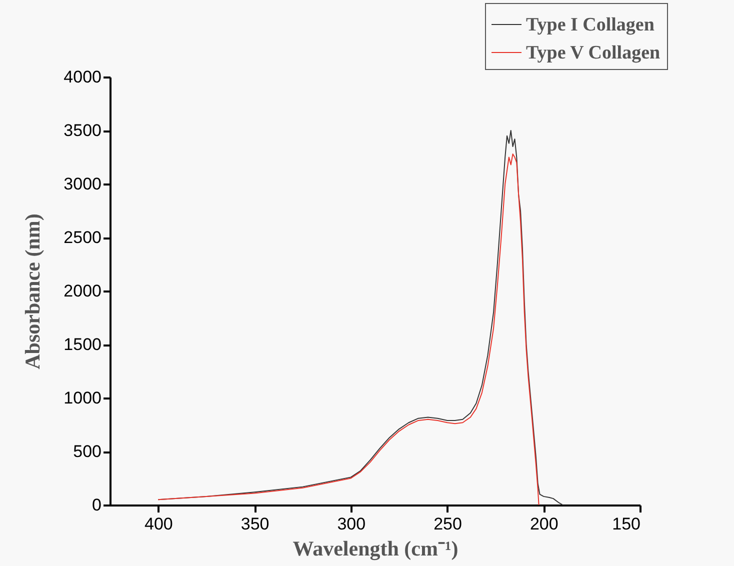 The width and height of the screenshot is (734, 566). I want to click on y-axis-title: Absorbance (nm), so click(32, 292).